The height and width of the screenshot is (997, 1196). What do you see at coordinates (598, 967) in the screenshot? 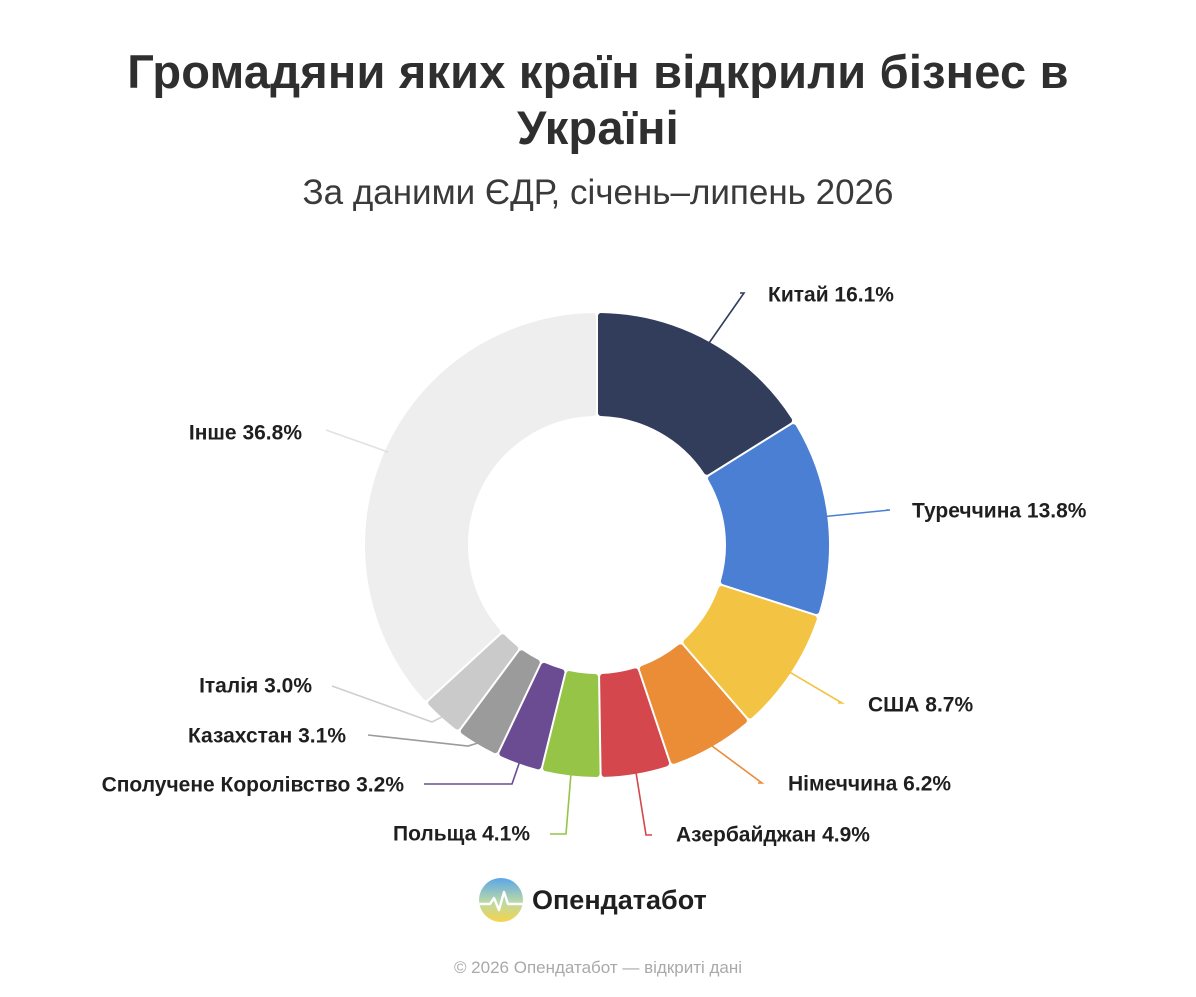
I see `footer-copyright: © 2026 Опендатабот — відкриті дані` at bounding box center [598, 967].